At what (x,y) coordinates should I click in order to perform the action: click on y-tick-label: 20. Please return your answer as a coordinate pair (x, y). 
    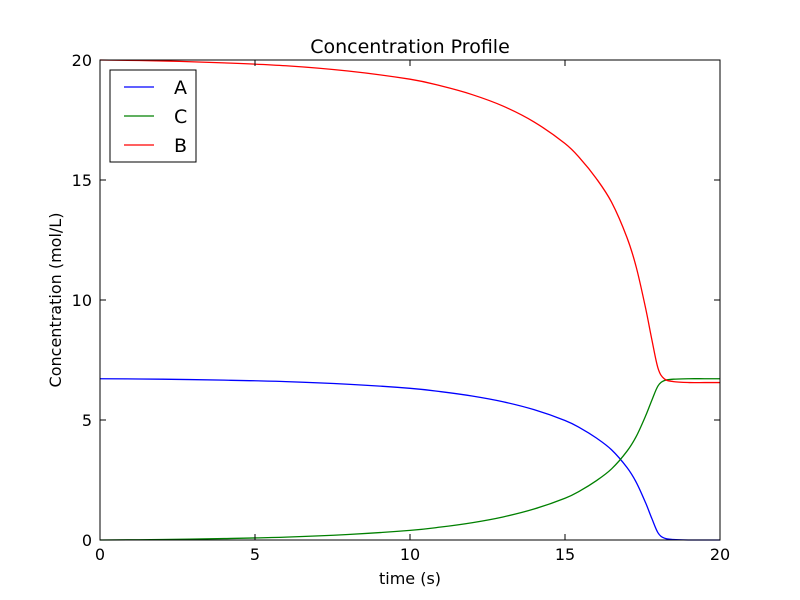
    Looking at the image, I should click on (82, 60).